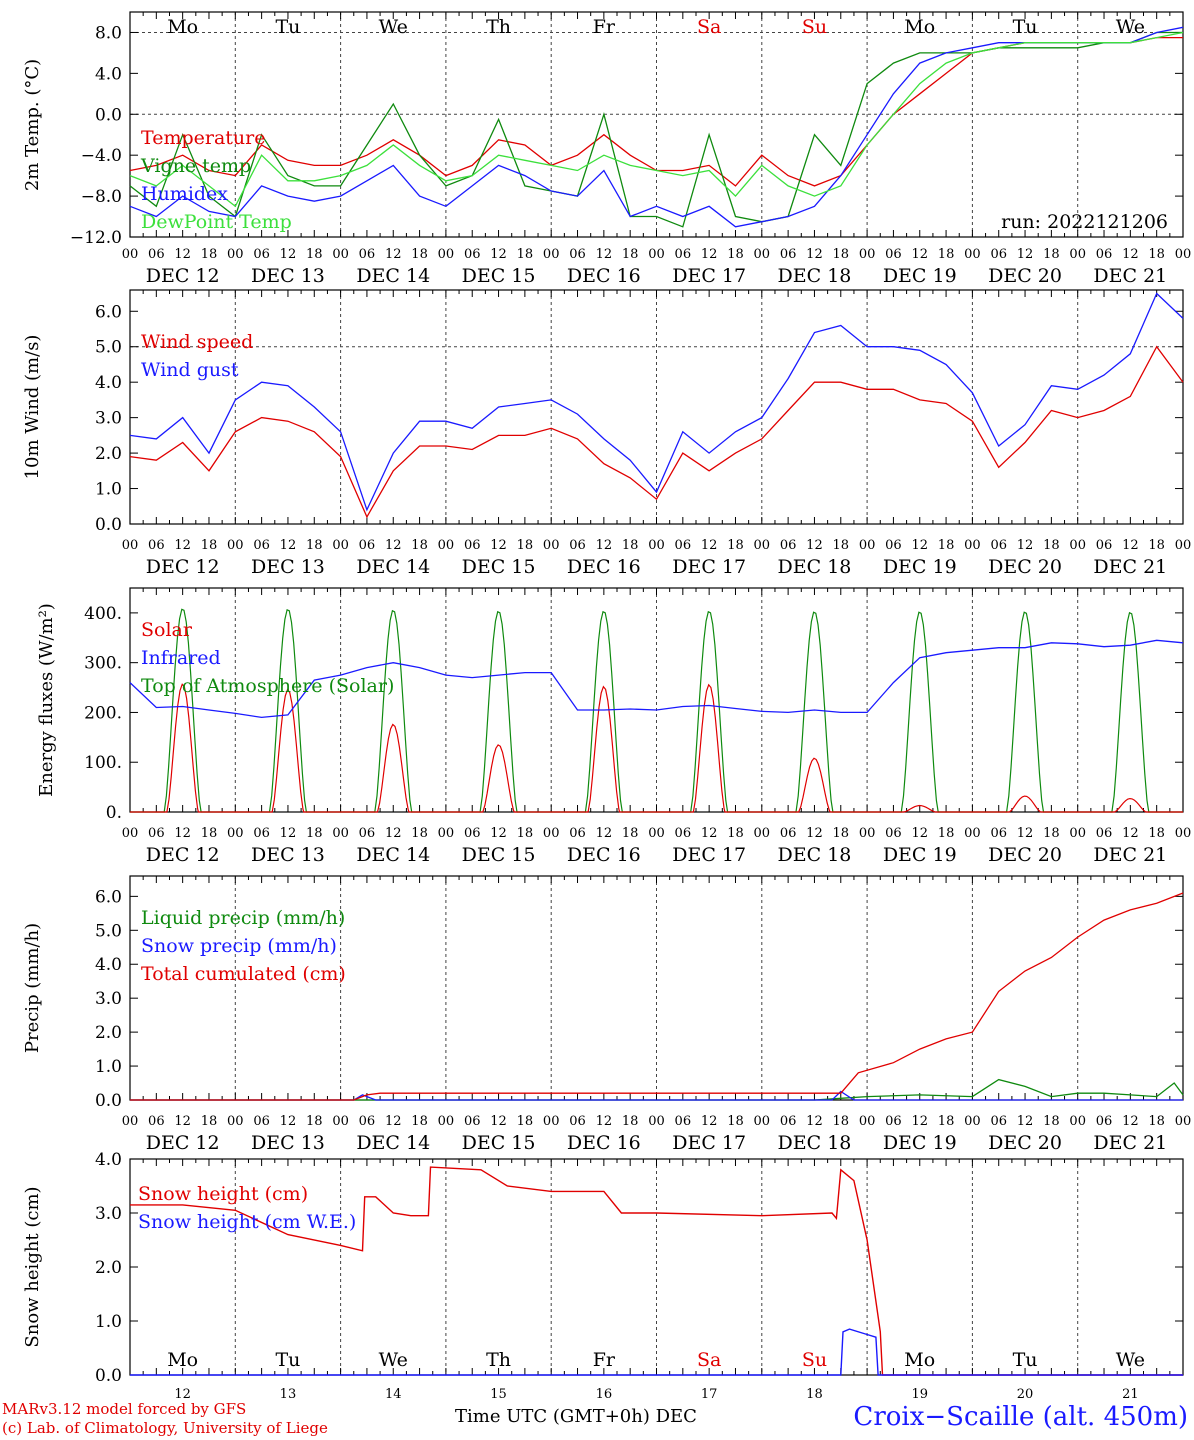 The height and width of the screenshot is (1440, 1194). I want to click on legend-entry: Wind speed, so click(197, 342).